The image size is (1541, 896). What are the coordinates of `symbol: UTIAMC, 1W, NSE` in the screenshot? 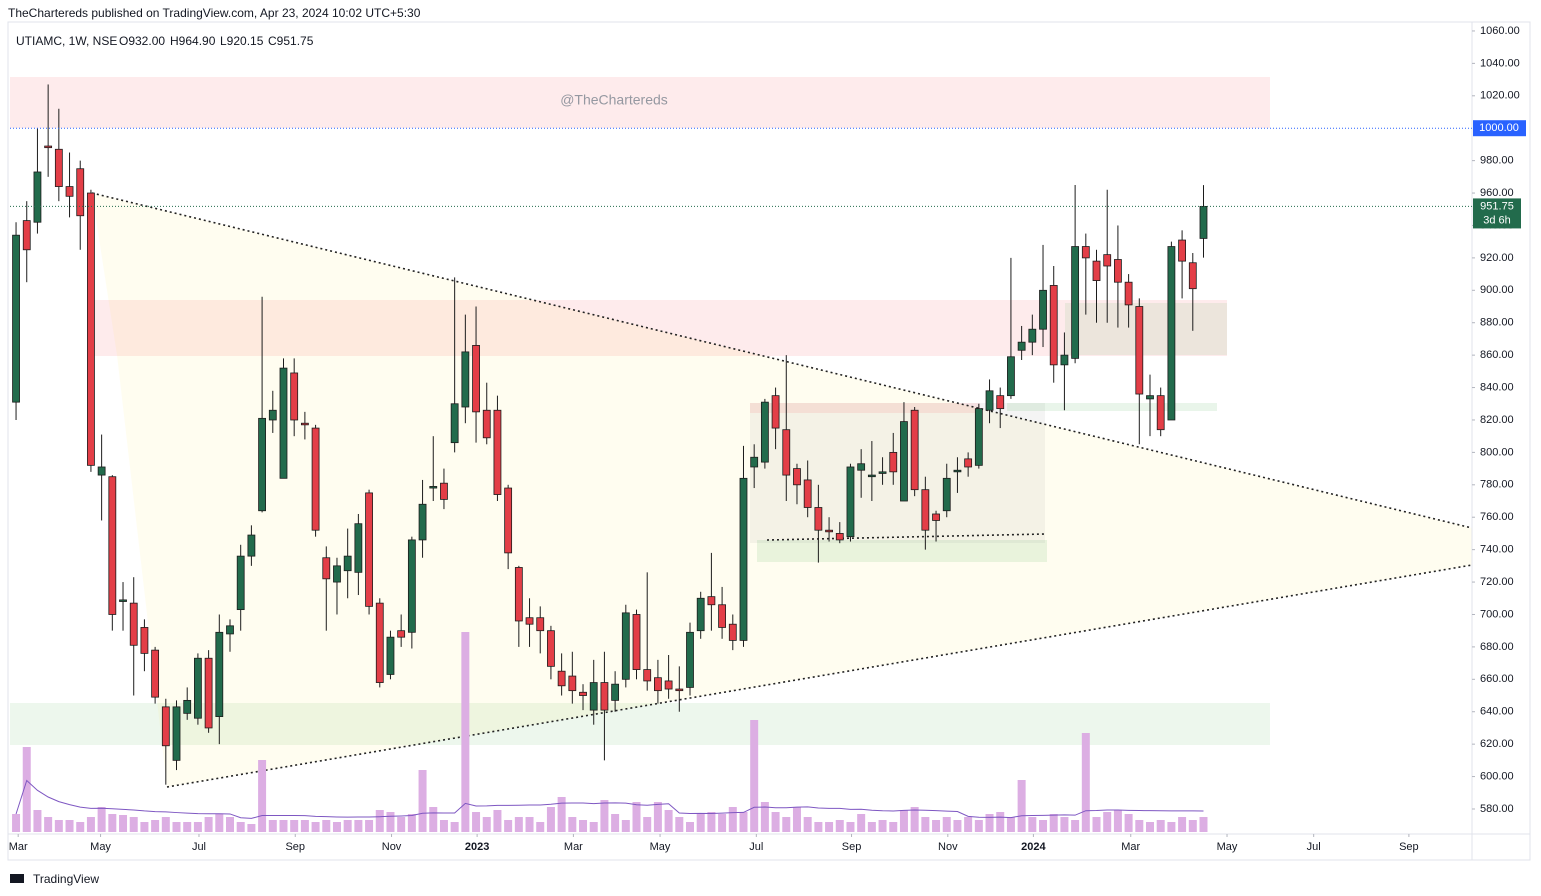 It's located at (66, 41).